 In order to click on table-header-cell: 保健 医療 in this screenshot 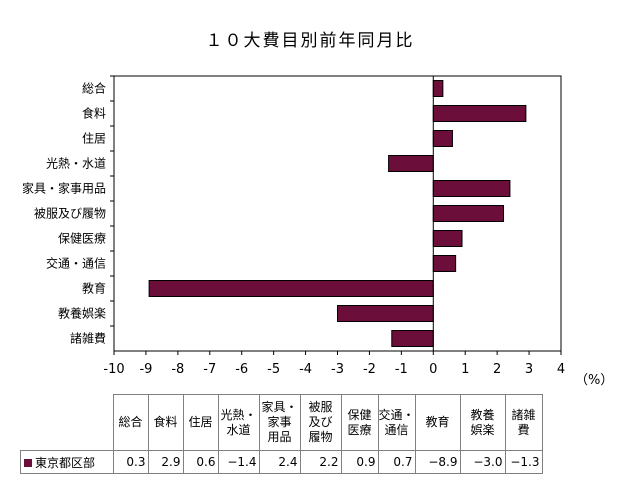, I will do `click(359, 422)`.